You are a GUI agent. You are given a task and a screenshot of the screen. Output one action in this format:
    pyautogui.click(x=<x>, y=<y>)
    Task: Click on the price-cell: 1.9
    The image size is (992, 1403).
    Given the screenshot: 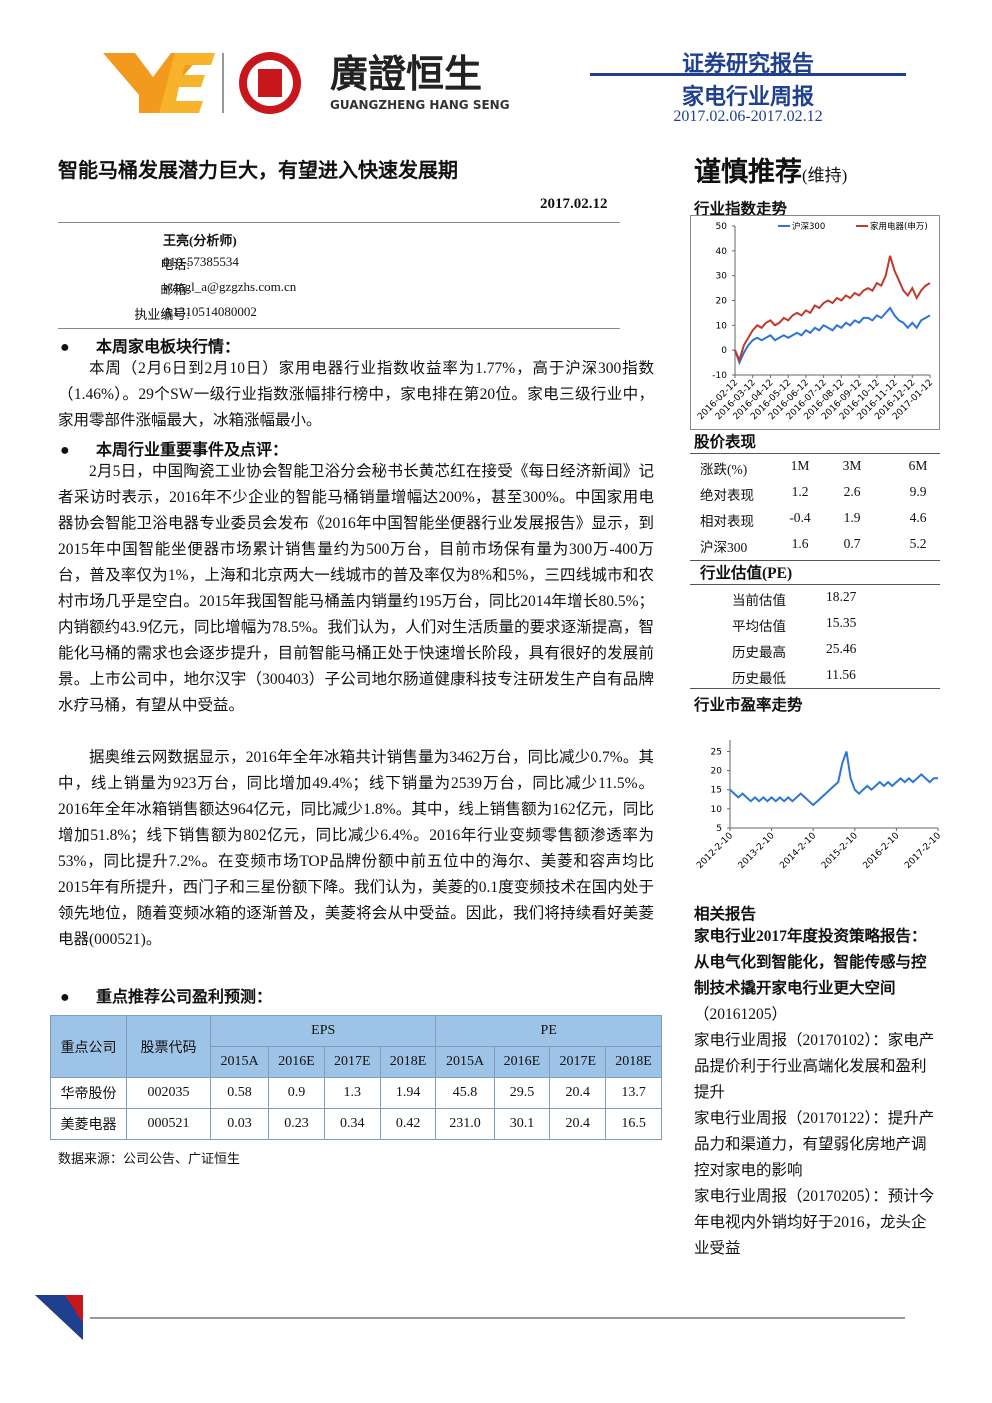 What is the action you would take?
    pyautogui.click(x=852, y=517)
    